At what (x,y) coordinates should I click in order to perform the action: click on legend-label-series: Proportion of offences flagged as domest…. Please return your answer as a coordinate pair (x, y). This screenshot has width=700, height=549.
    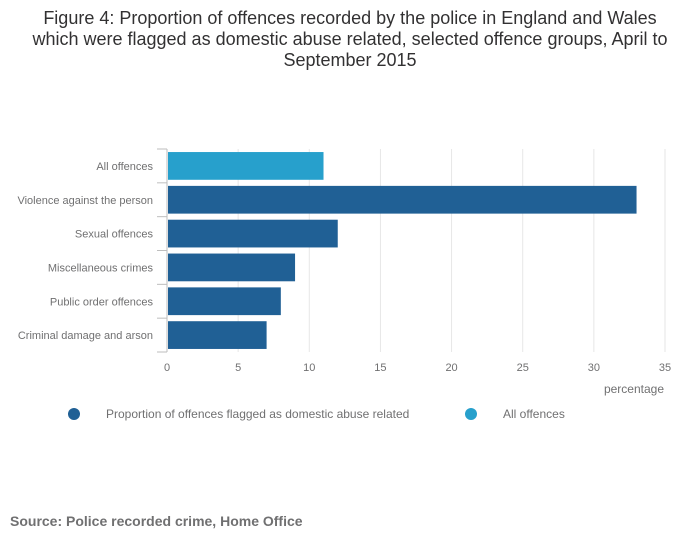
    Looking at the image, I should click on (258, 414).